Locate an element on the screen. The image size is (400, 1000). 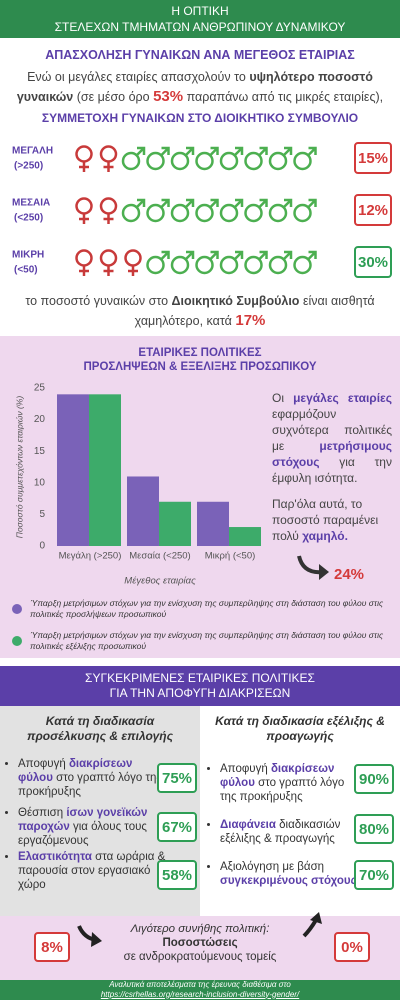
title-line: ΕΤΑΙΡΙΚΕΣ ΠΟΛΙΤΙΚΕΣ is located at coordinates (200, 353).